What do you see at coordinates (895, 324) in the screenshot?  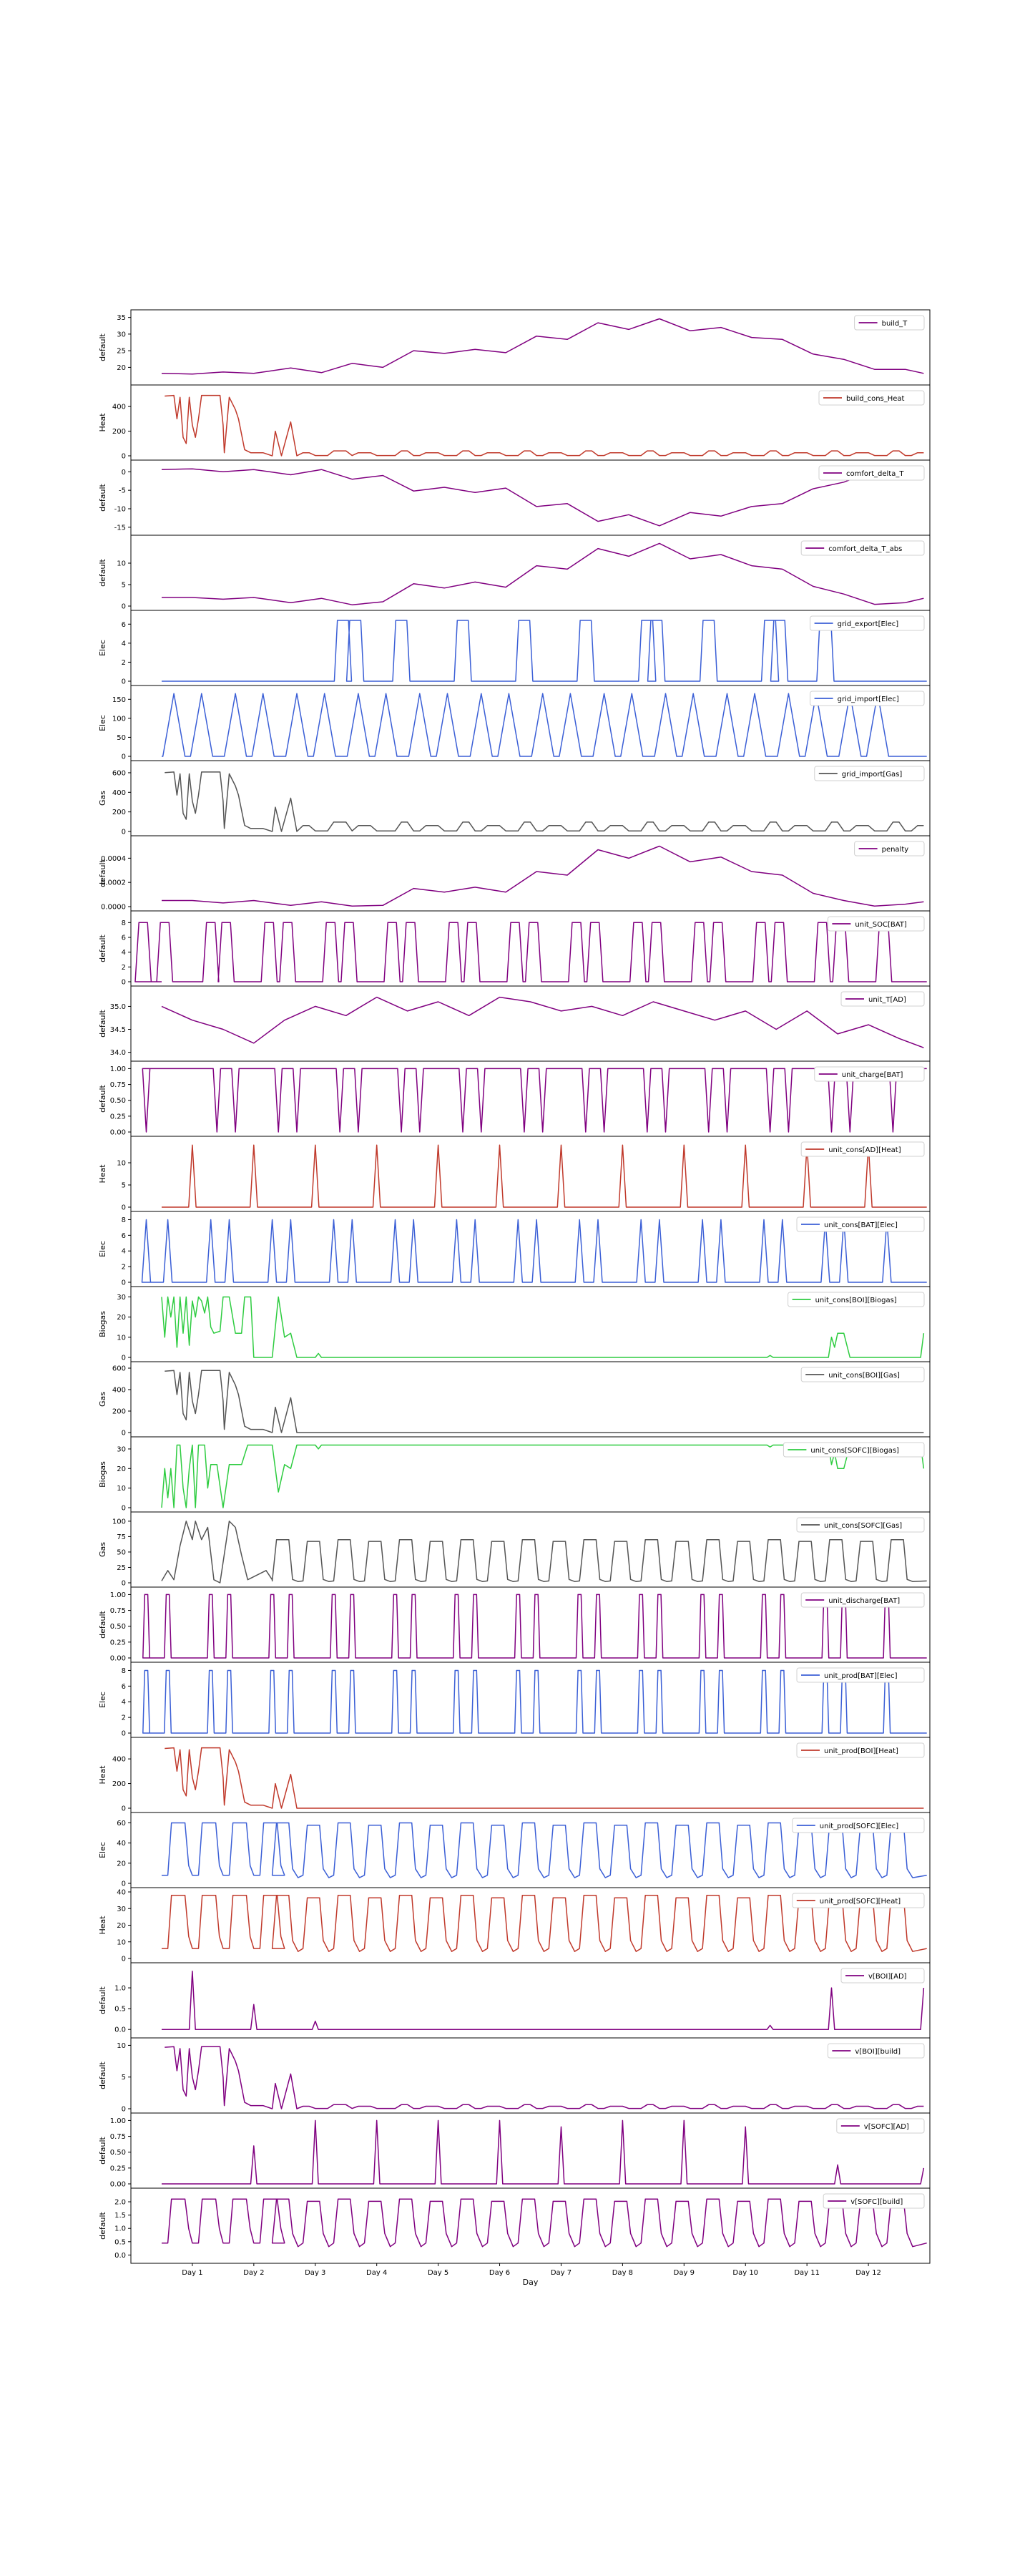 I see `legend-label: build_T` at bounding box center [895, 324].